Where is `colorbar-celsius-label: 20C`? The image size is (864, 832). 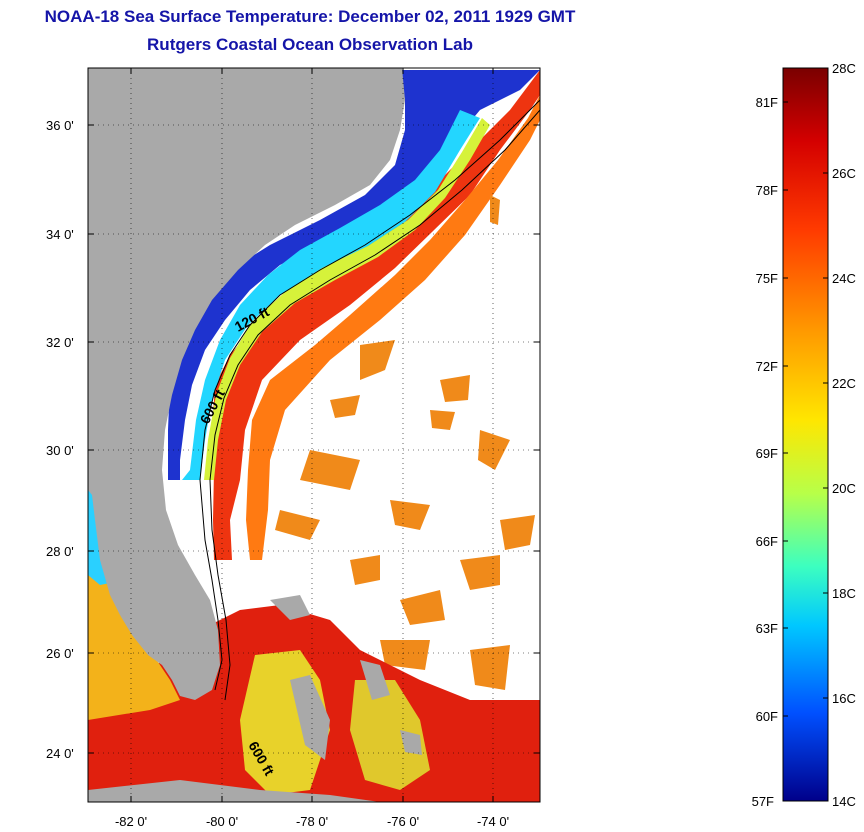
colorbar-celsius-label: 20C is located at coordinates (844, 488).